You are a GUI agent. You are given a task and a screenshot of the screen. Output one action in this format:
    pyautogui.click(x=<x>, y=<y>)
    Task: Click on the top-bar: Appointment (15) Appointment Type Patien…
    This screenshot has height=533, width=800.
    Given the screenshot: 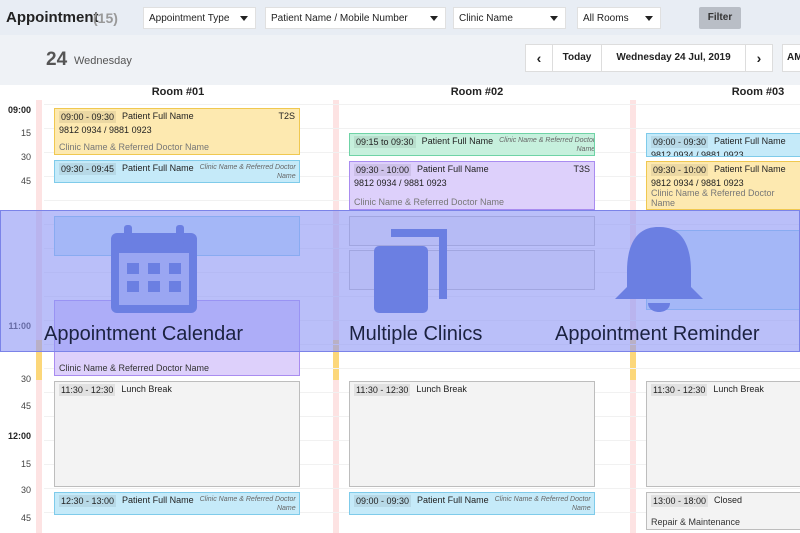 What is the action you would take?
    pyautogui.click(x=400, y=17)
    